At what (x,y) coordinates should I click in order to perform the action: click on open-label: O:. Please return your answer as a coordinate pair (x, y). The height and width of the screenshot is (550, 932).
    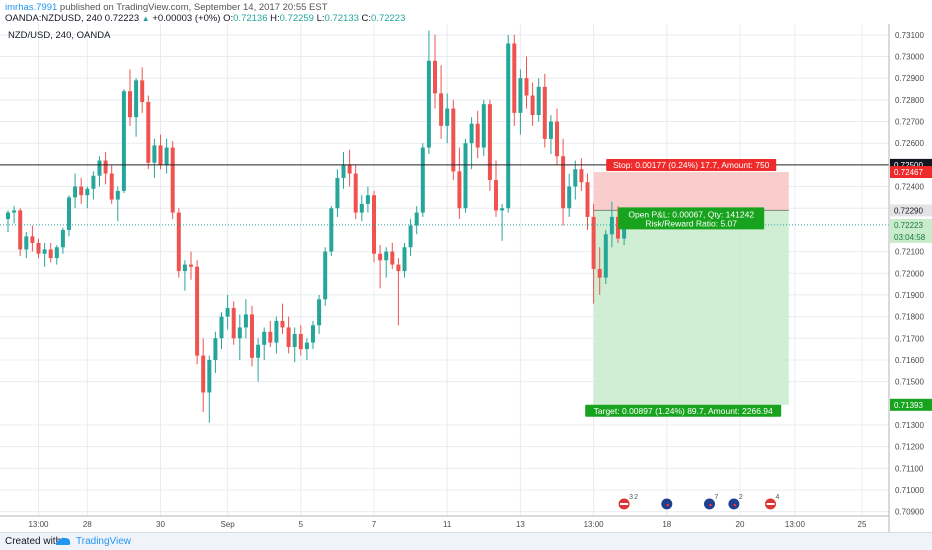
    Looking at the image, I should click on (228, 18).